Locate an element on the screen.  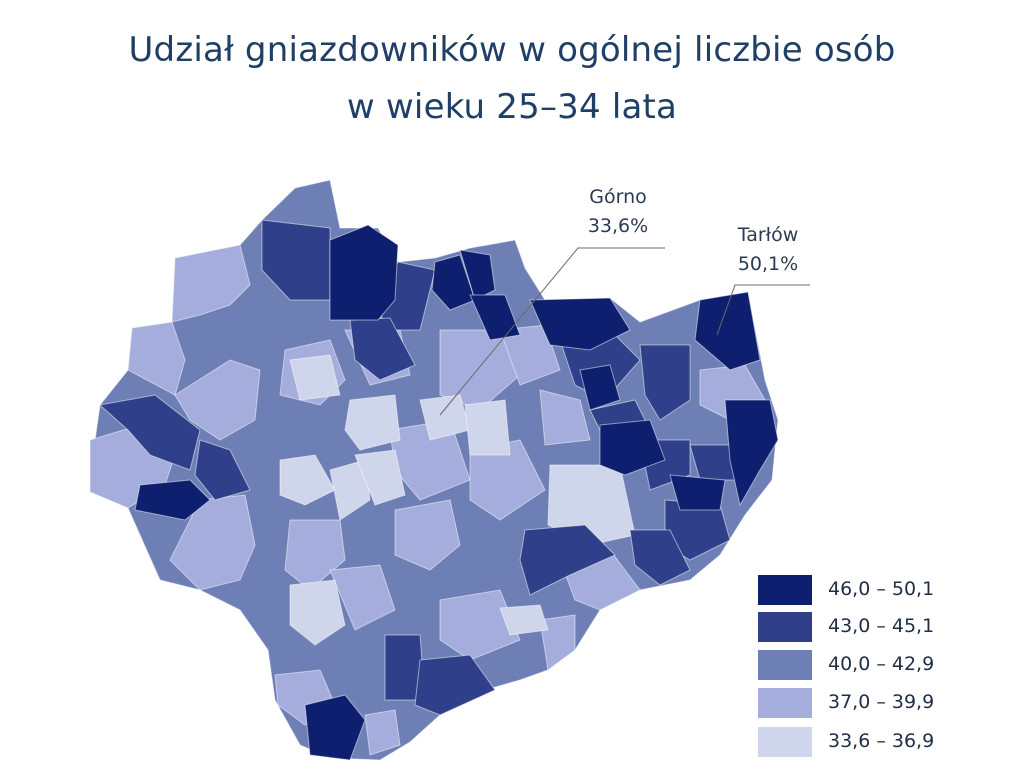
legend-label: 37,0 – 39,9 is located at coordinates (881, 702).